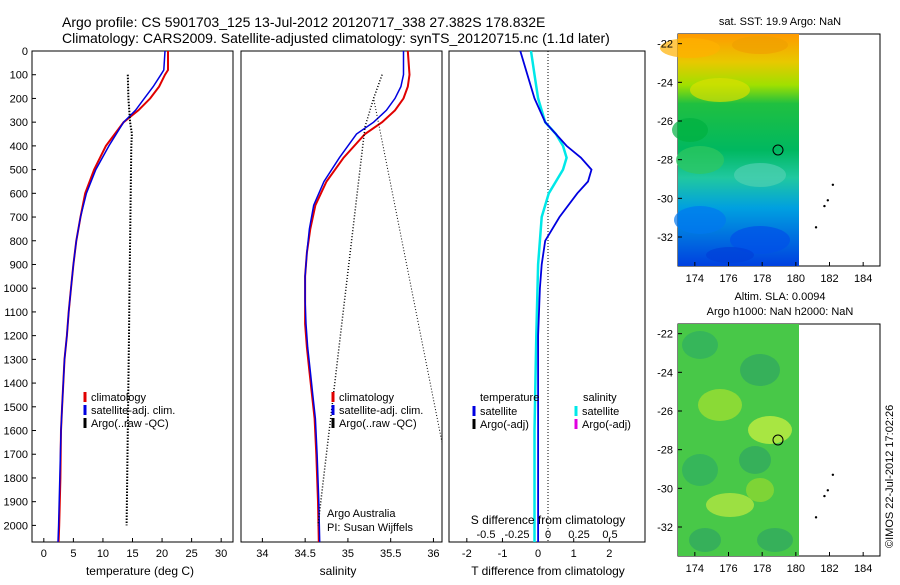 This screenshot has height=585, width=900. Describe the element at coordinates (73, 554) in the screenshot. I see `temperature-tick-label: 5` at that location.